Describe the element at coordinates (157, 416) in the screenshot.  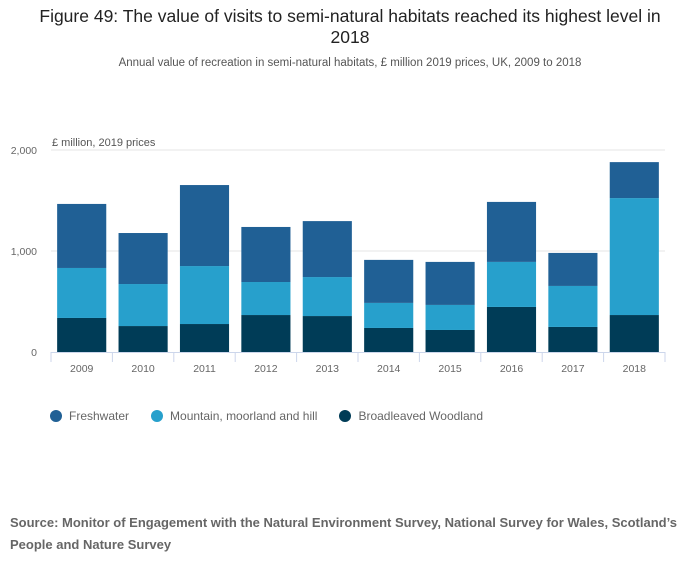
I see `legend-swatch-mountain` at that location.